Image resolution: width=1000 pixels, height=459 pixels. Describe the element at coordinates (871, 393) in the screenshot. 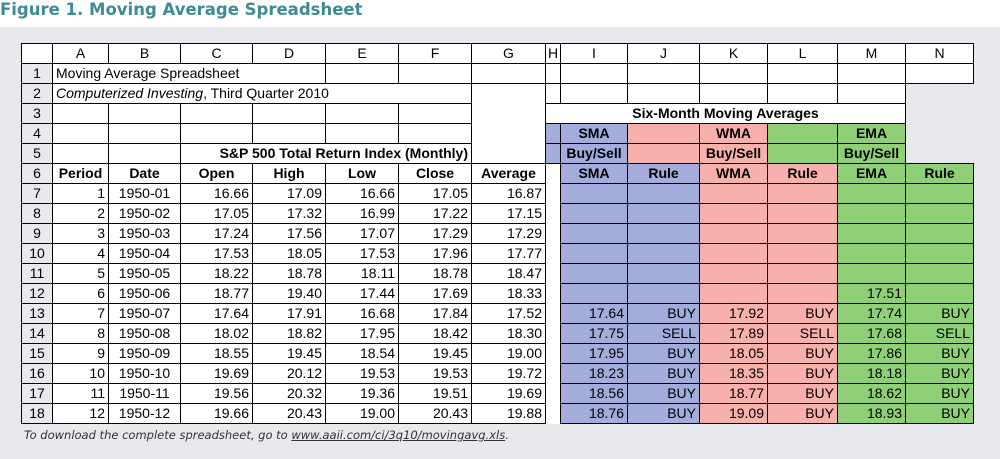

I see `ema-cell: 18.62` at that location.